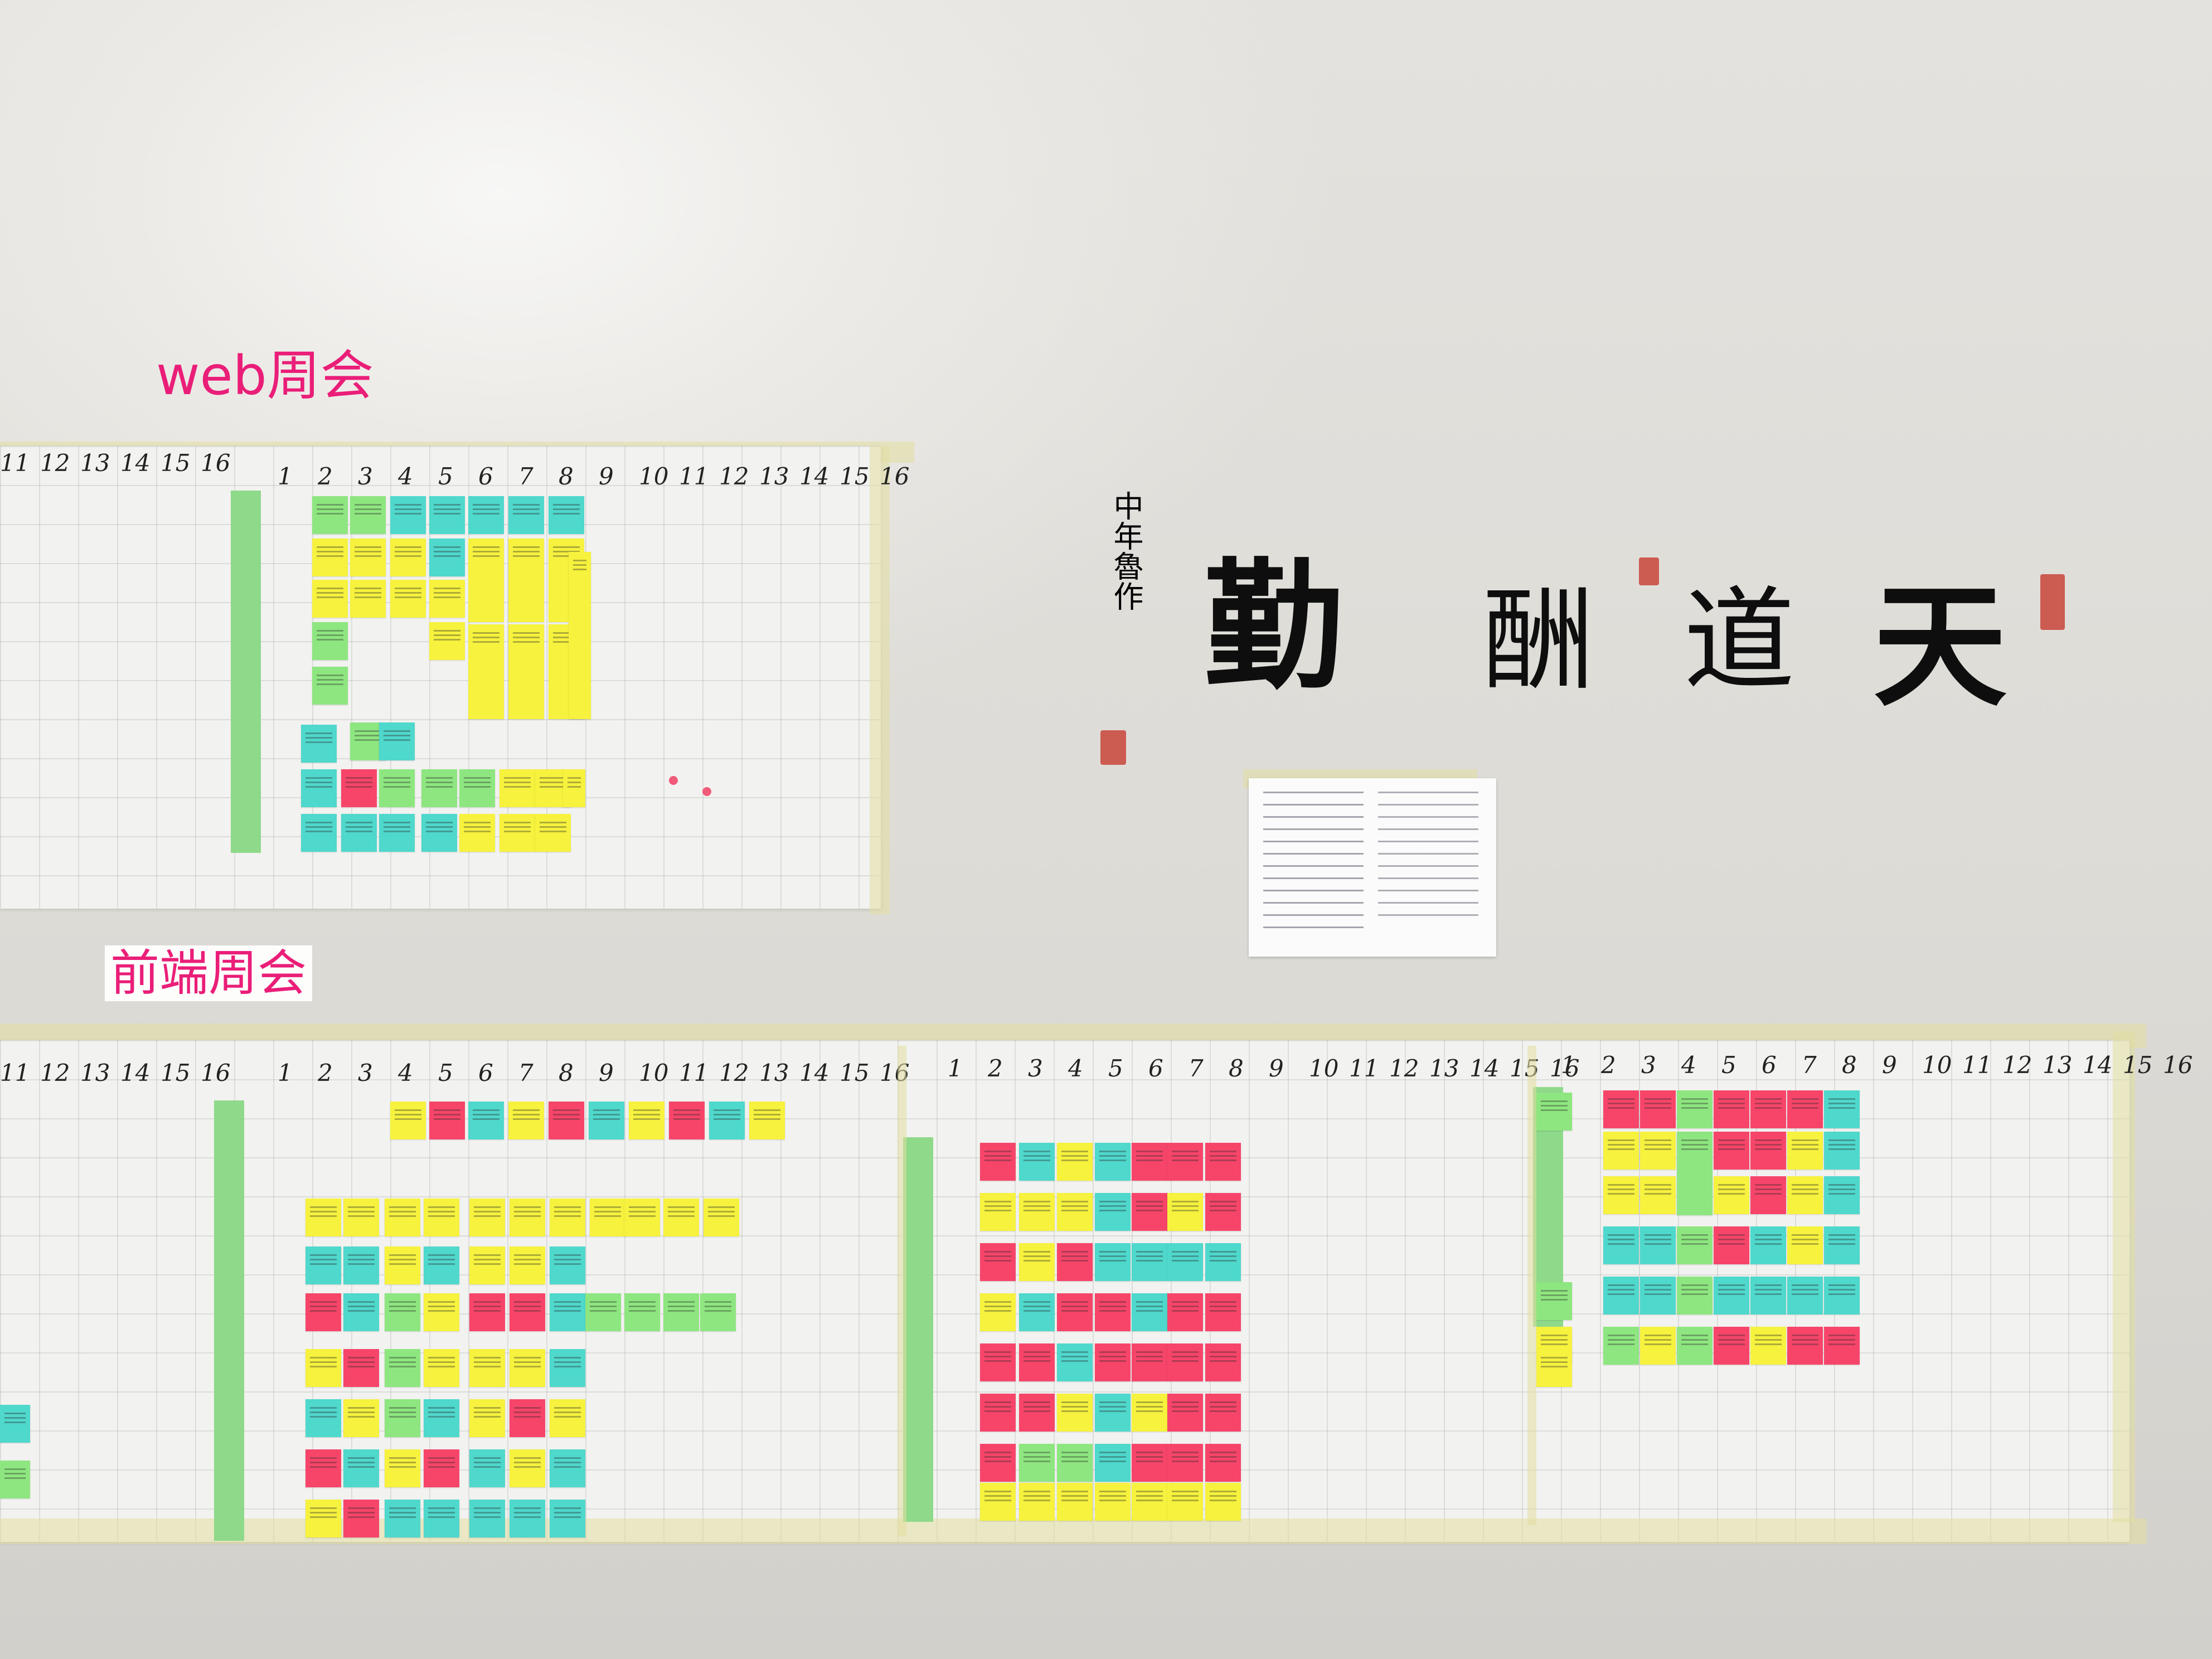 This screenshot has height=1659, width=2212. I want to click on week-numbers-partial: 11 12 13 14 15 16, so click(115, 463).